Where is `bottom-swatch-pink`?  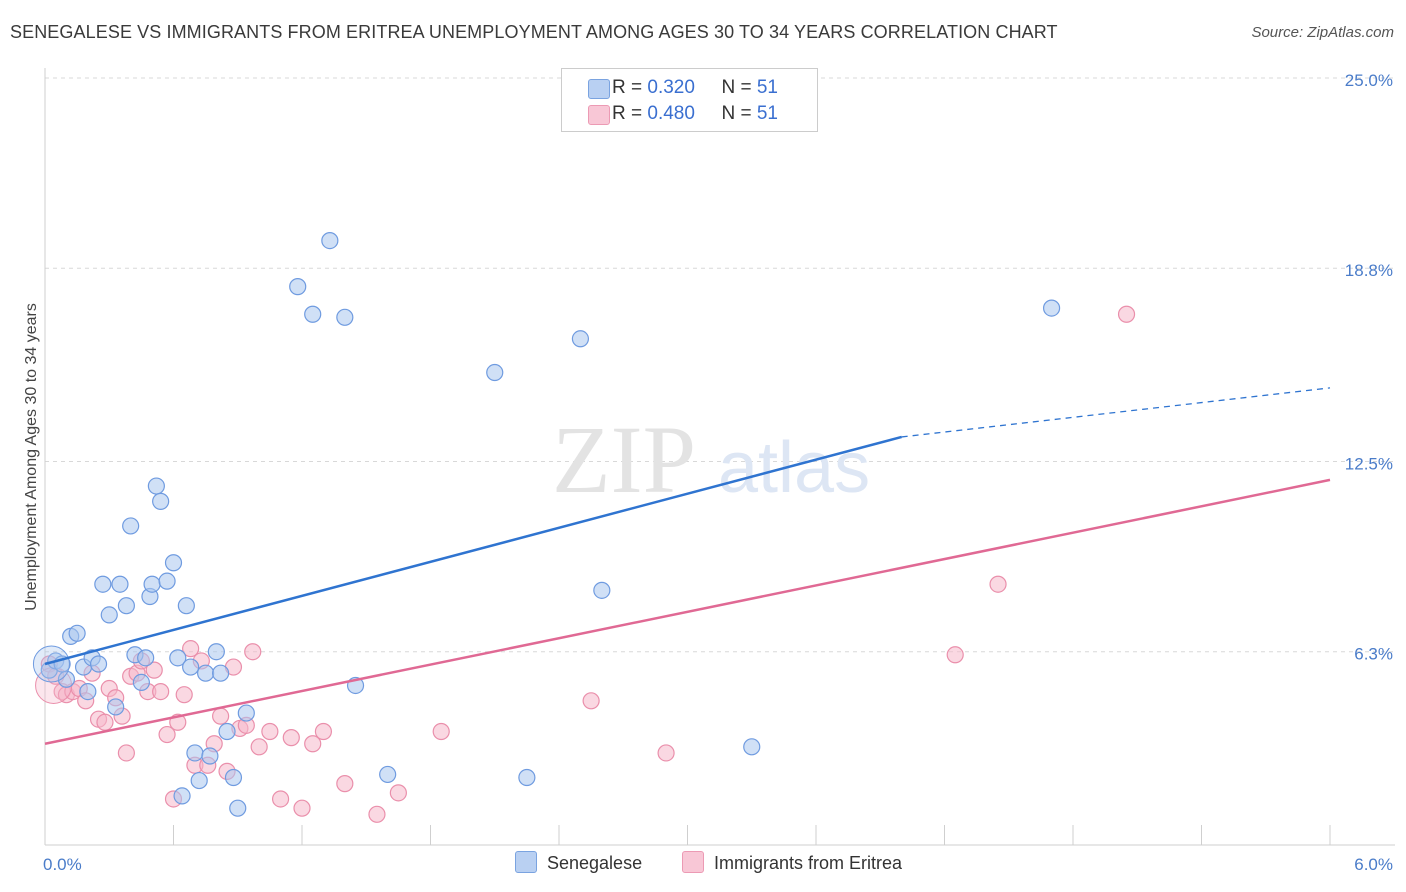
bottom-swatch-pink is located at coordinates (693, 862).